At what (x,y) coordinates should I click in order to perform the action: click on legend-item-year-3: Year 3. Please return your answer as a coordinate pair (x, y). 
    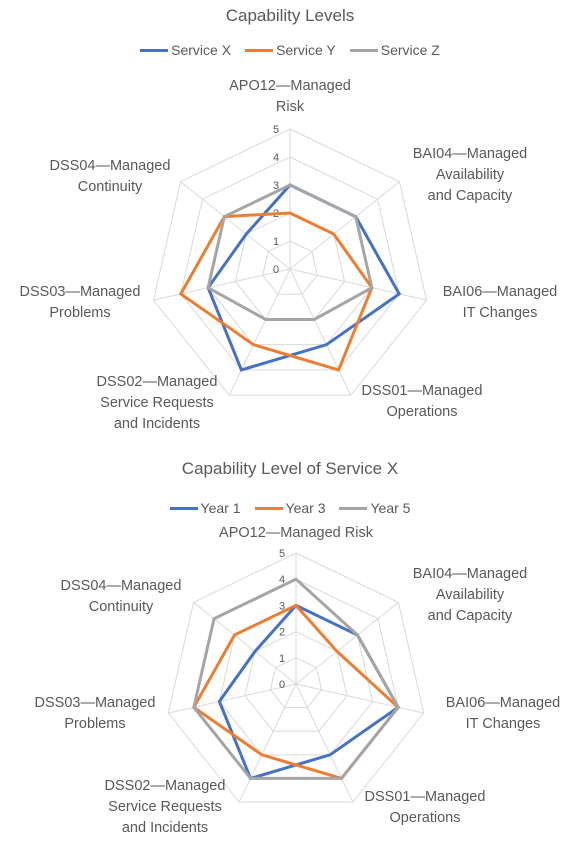
    Looking at the image, I should click on (290, 508).